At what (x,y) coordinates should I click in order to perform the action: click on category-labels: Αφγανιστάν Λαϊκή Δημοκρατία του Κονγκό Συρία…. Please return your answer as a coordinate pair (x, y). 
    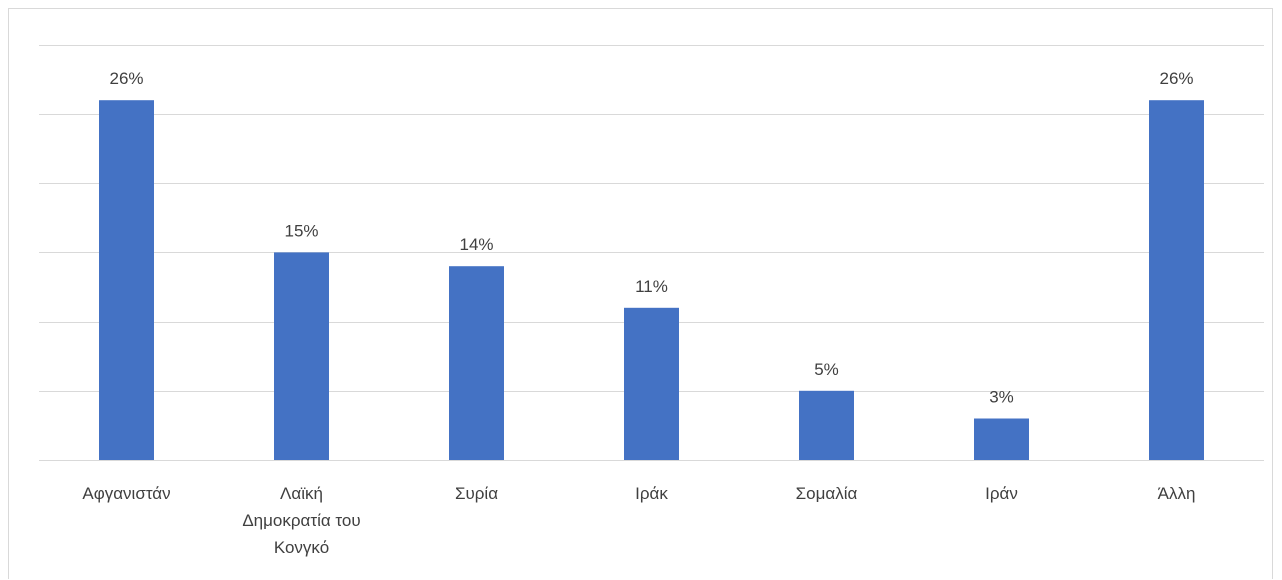
    Looking at the image, I should click on (638, 520).